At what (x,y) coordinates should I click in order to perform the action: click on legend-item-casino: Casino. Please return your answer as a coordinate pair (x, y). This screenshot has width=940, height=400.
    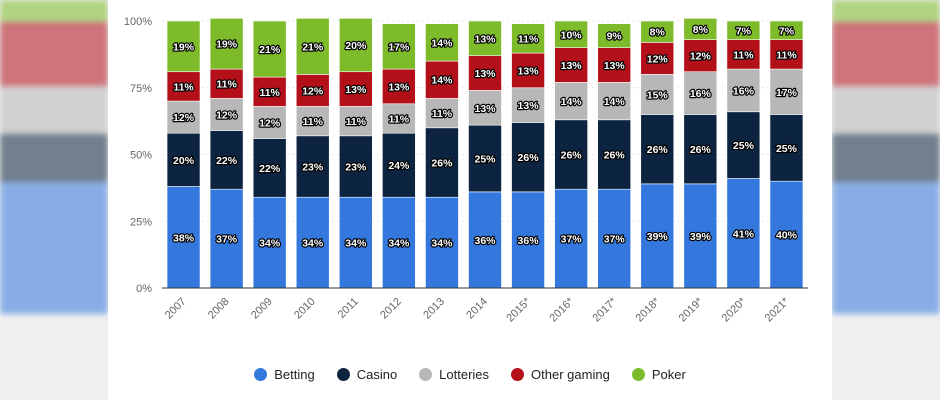
    Looking at the image, I should click on (367, 374).